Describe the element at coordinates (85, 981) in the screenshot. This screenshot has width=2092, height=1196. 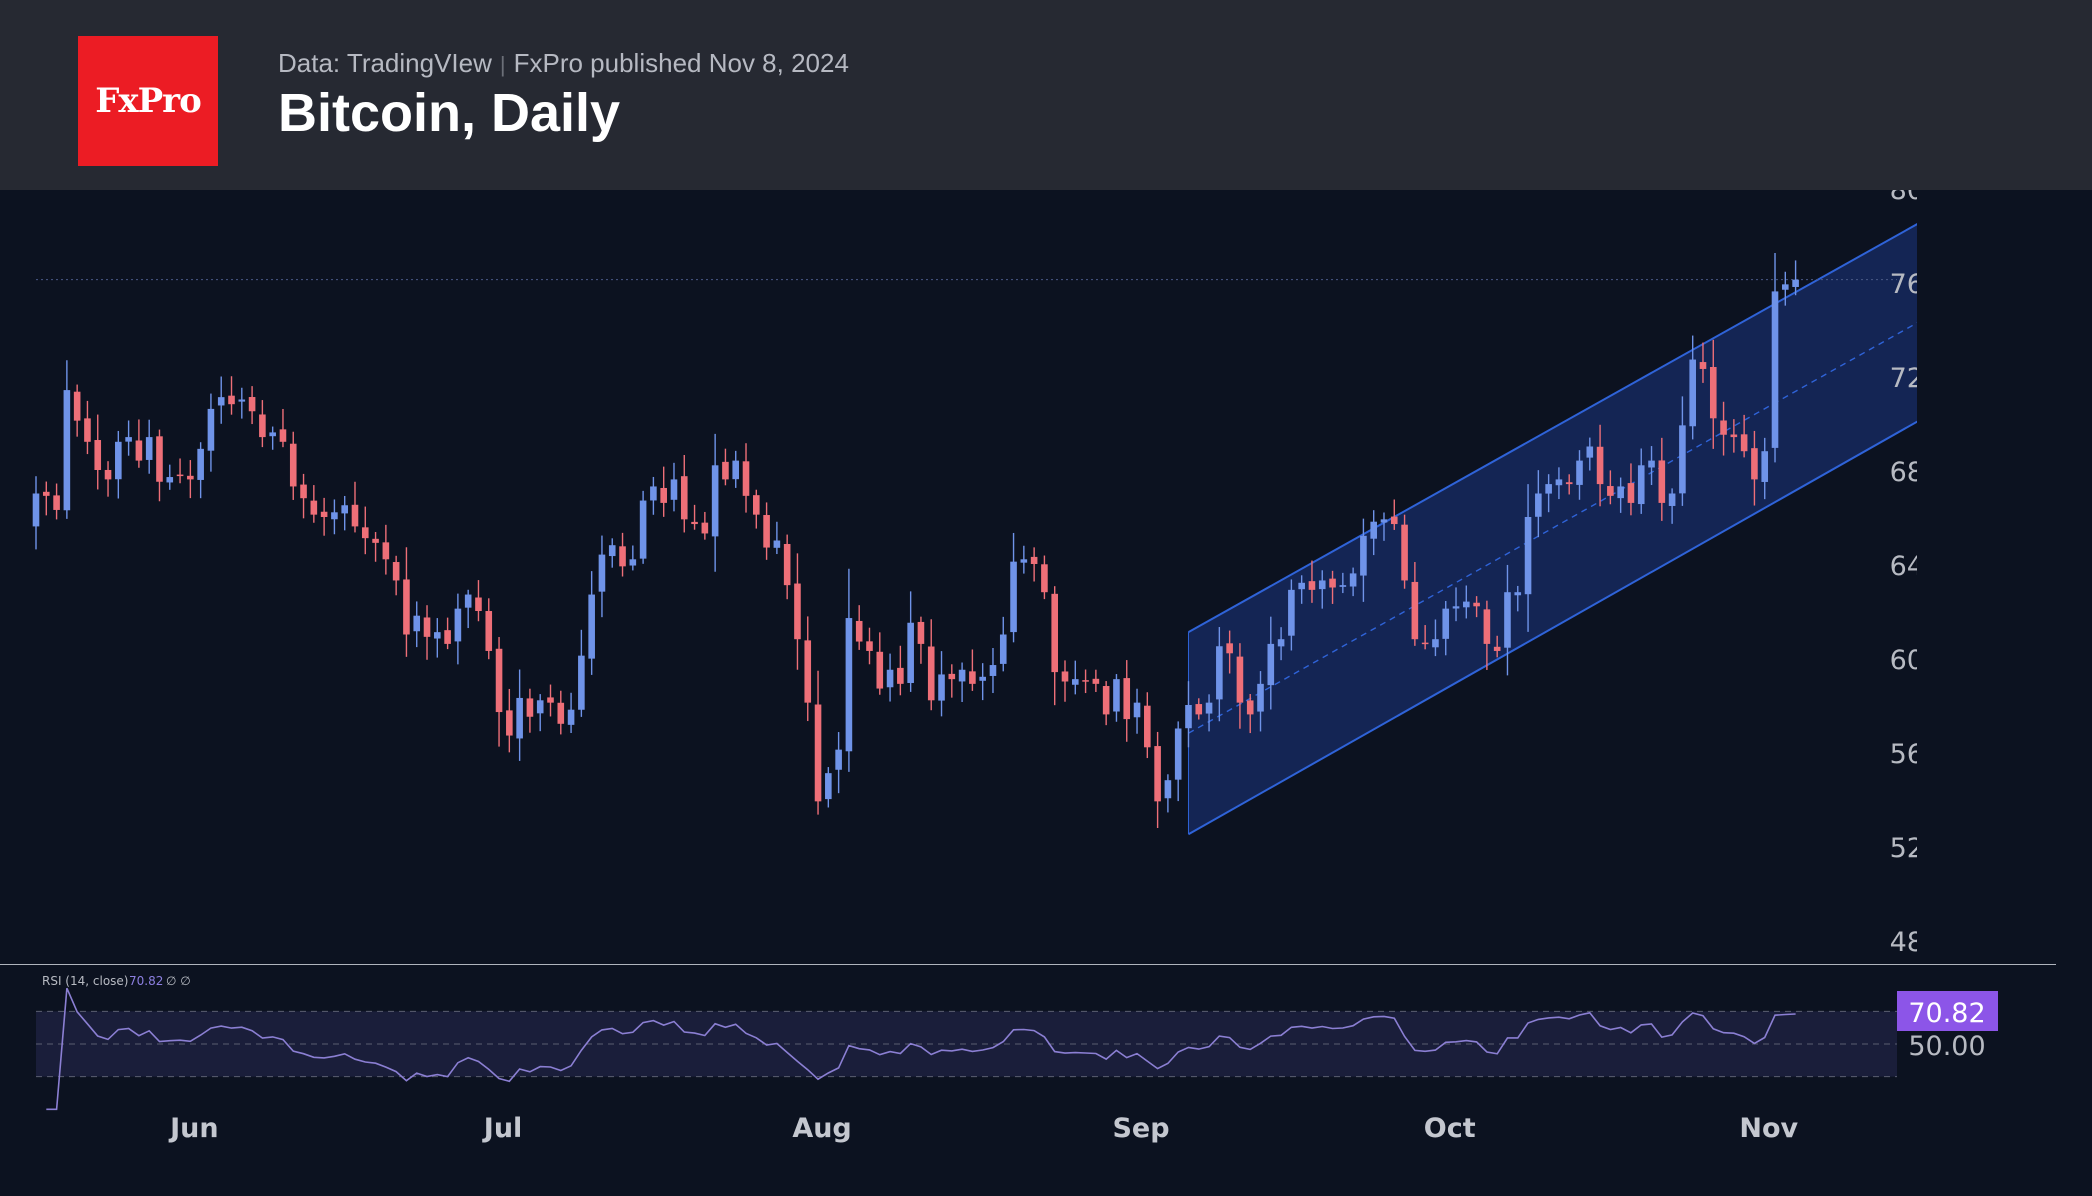
I see `rsi-label: RSI (14, close)` at that location.